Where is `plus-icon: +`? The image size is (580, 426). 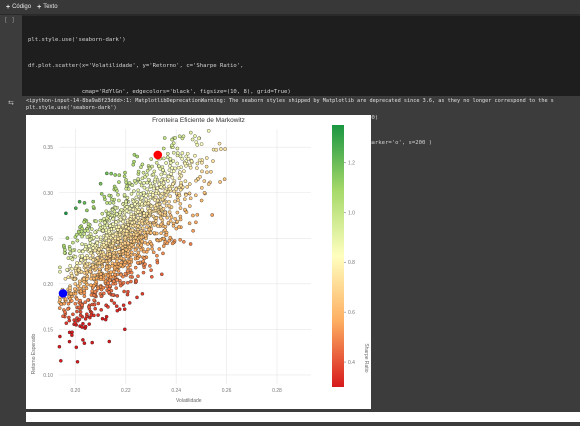 plus-icon: + is located at coordinates (39, 7).